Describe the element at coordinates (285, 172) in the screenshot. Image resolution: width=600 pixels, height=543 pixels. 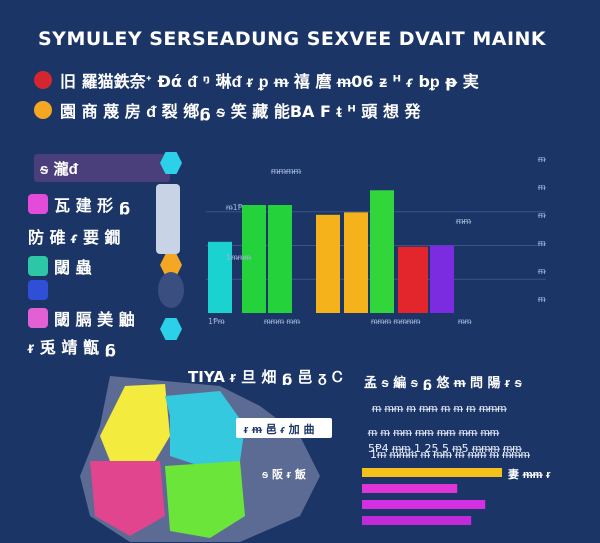
I see `y-tick-label: ᵯᵯᵯᵯ` at that location.